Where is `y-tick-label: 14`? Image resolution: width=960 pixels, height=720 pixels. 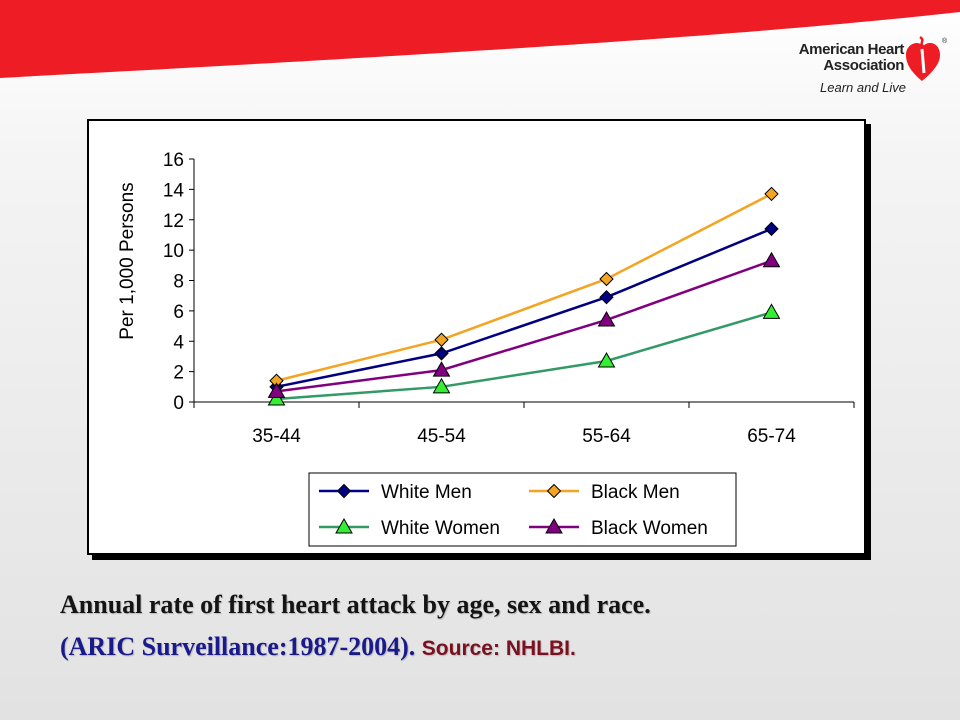
y-tick-label: 14 is located at coordinates (174, 190).